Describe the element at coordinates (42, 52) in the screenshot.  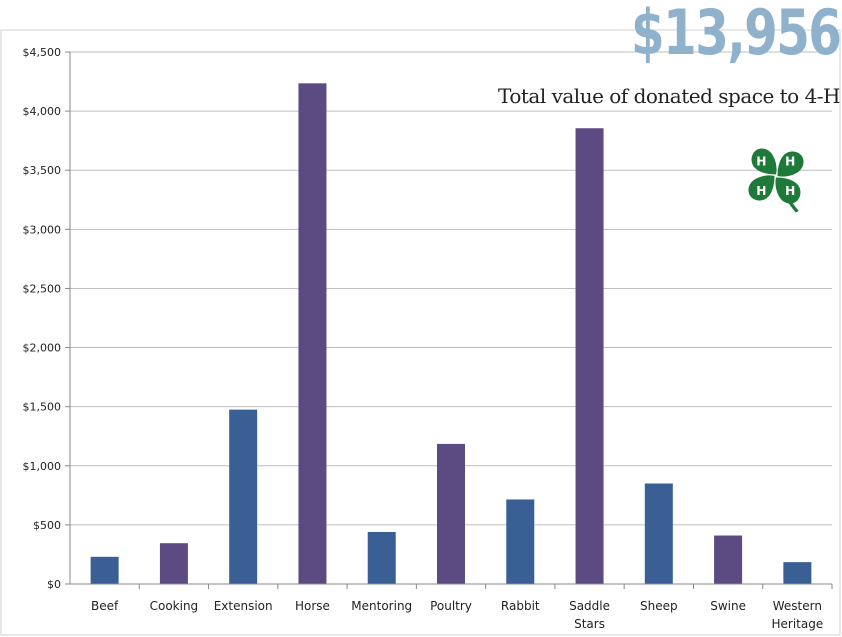
I see `y-tick-label: $4,500` at that location.